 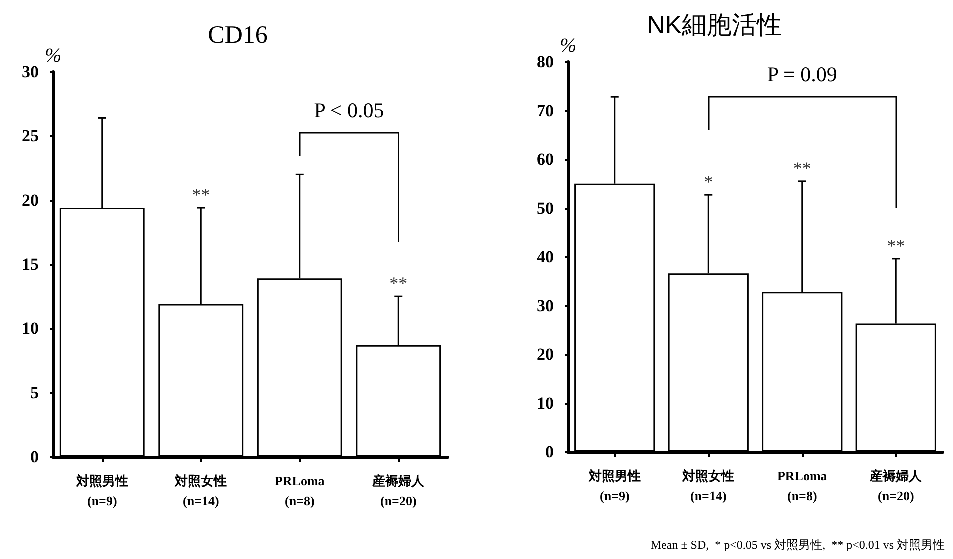 What do you see at coordinates (545, 208) in the screenshot?
I see `y-tick-label: 50` at bounding box center [545, 208].